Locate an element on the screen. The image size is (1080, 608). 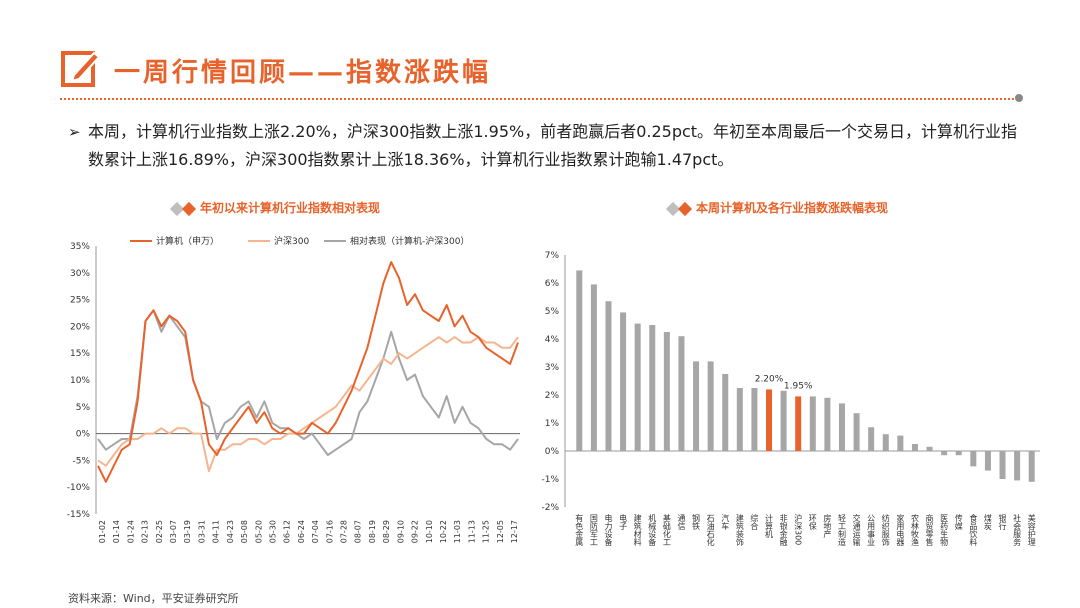
x-tick-label: 商贸零售 is located at coordinates (929, 530).